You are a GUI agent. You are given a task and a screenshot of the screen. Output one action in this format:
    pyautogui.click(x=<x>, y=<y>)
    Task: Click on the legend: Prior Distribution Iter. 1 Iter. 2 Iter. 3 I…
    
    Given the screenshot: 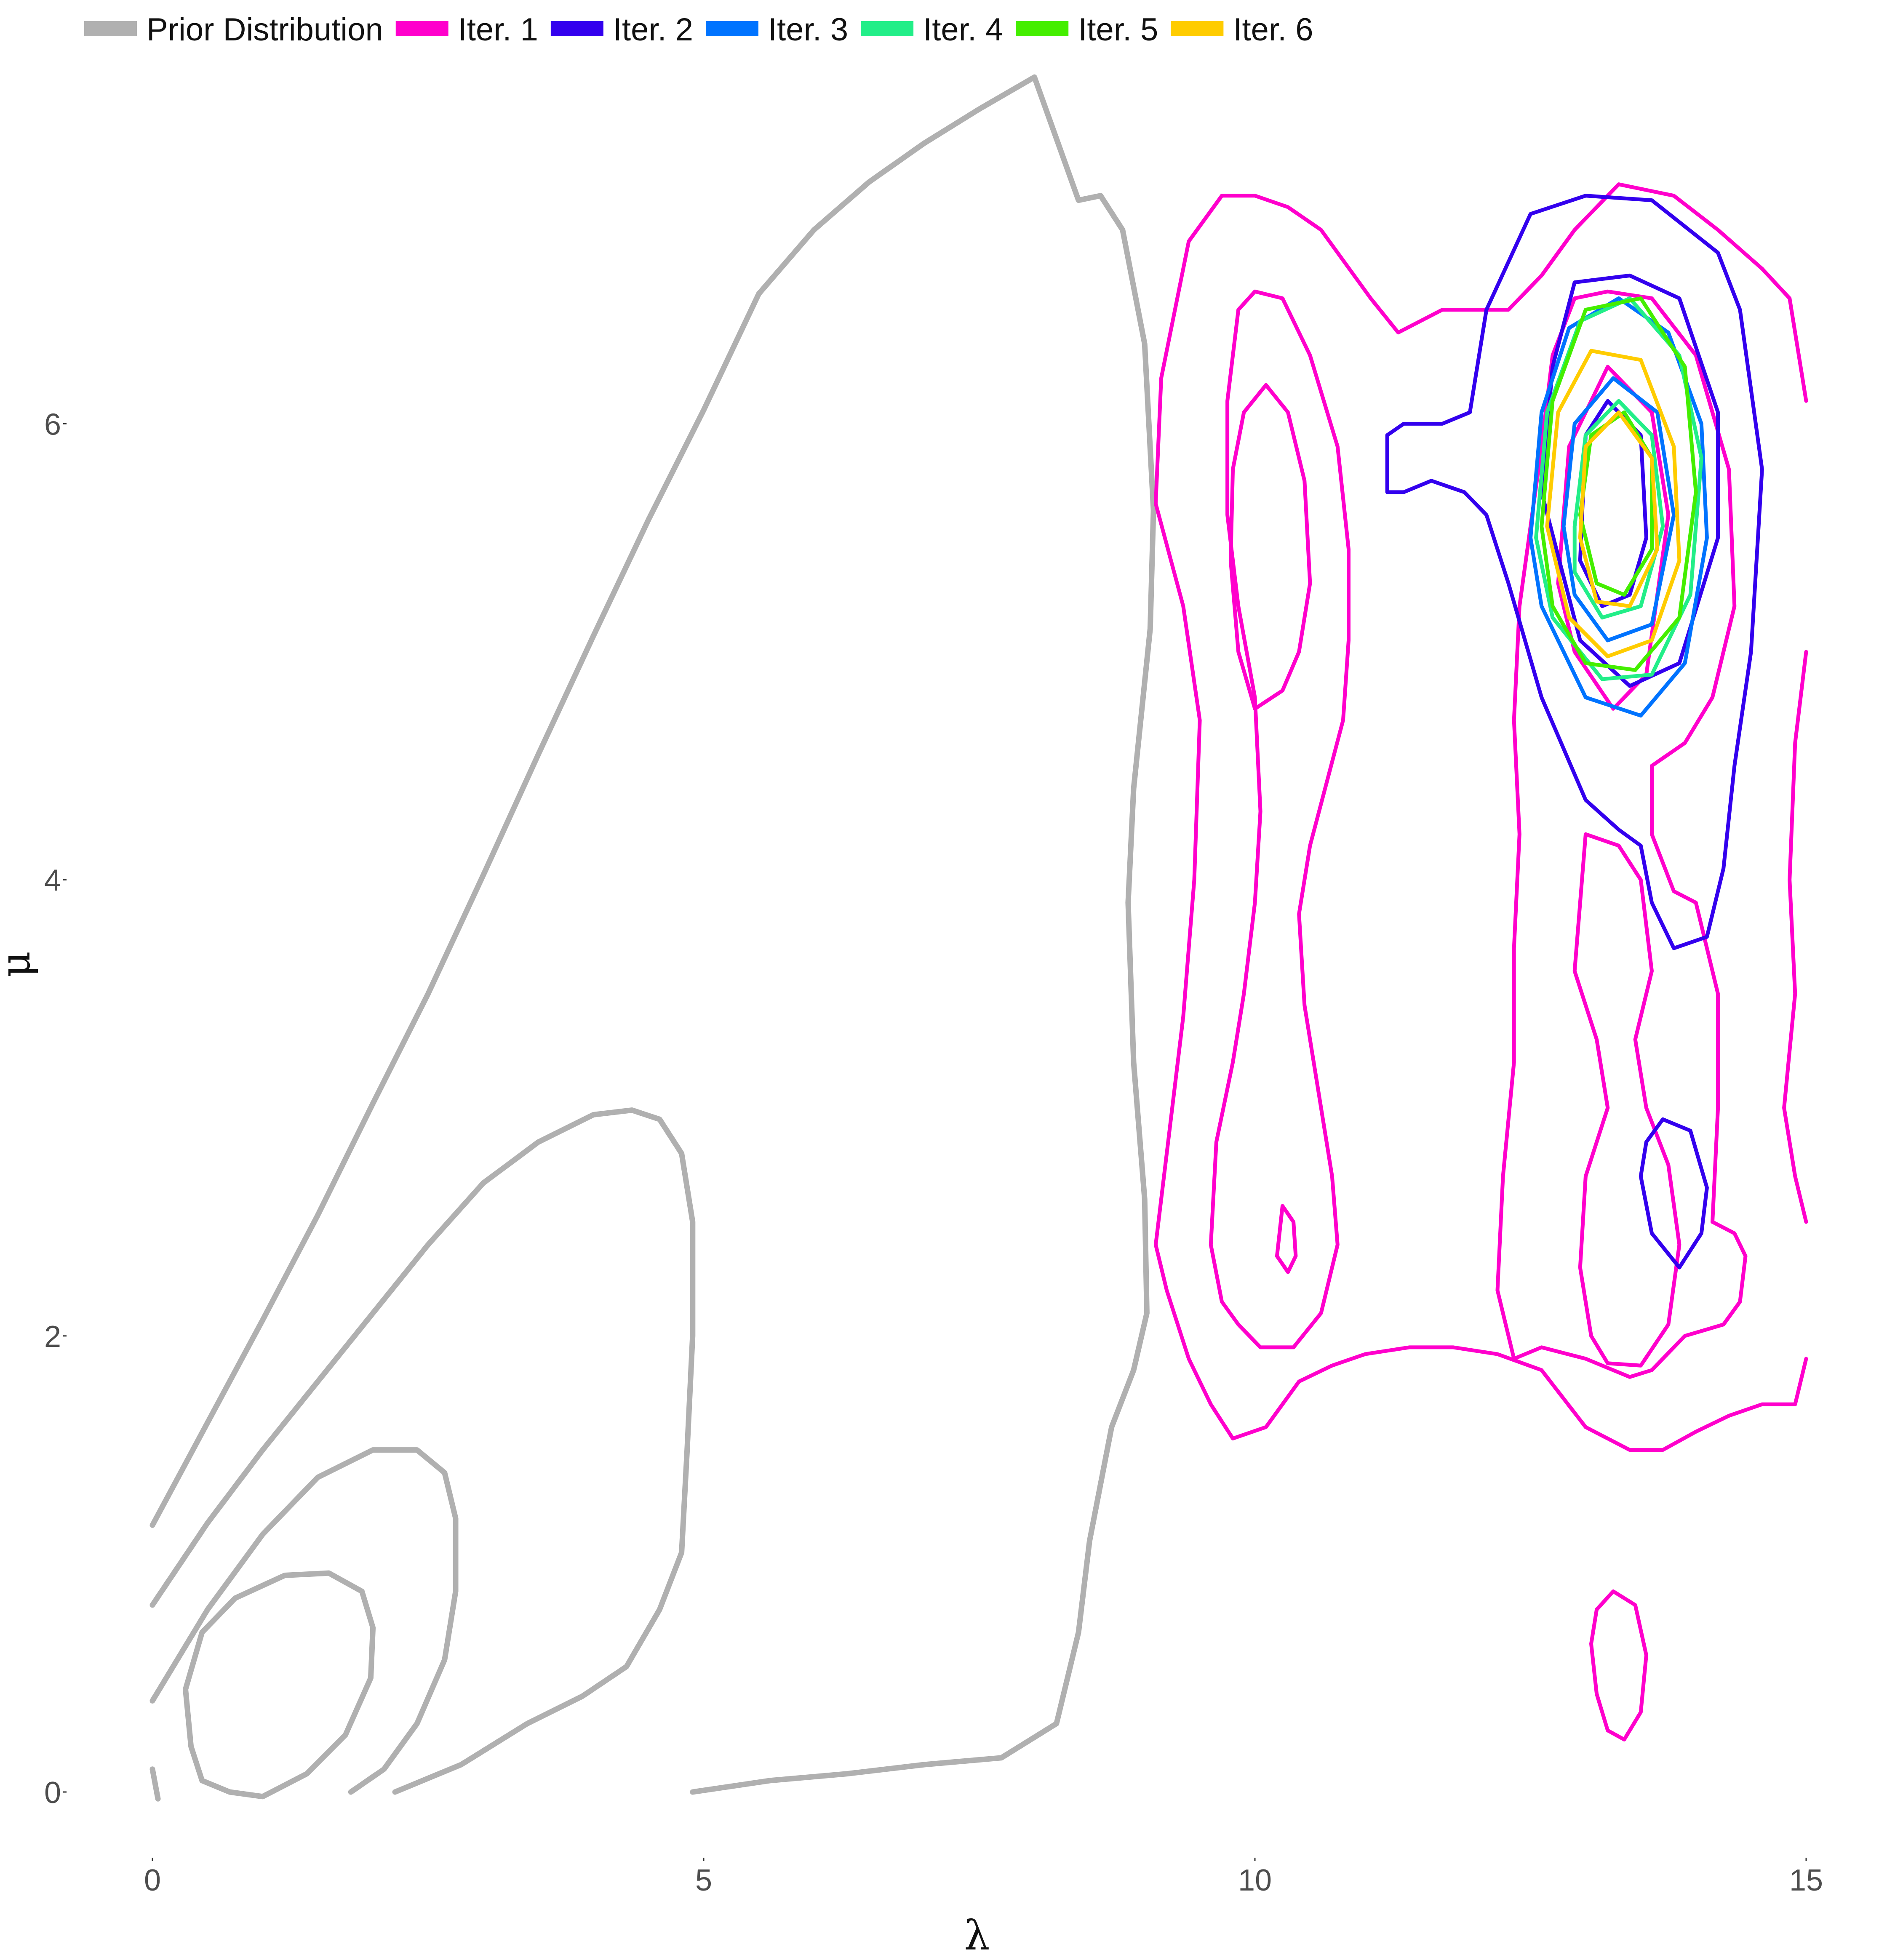 What is the action you would take?
    pyautogui.click(x=698, y=30)
    